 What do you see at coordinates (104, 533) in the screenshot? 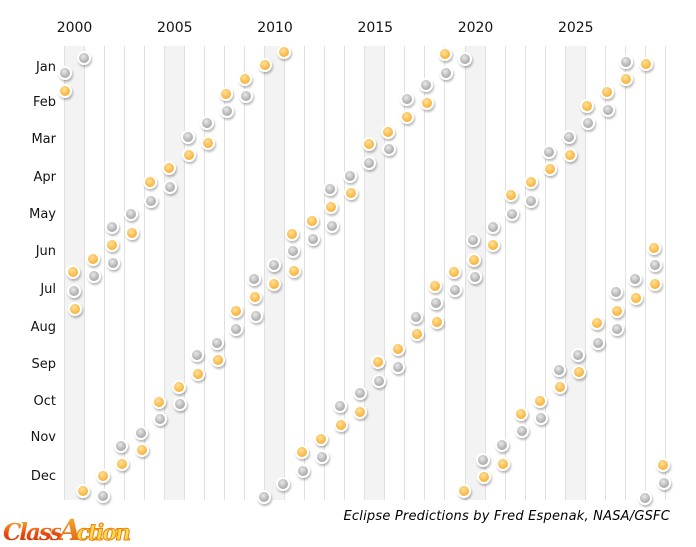
I see `logo-ction-text: ction` at bounding box center [104, 533].